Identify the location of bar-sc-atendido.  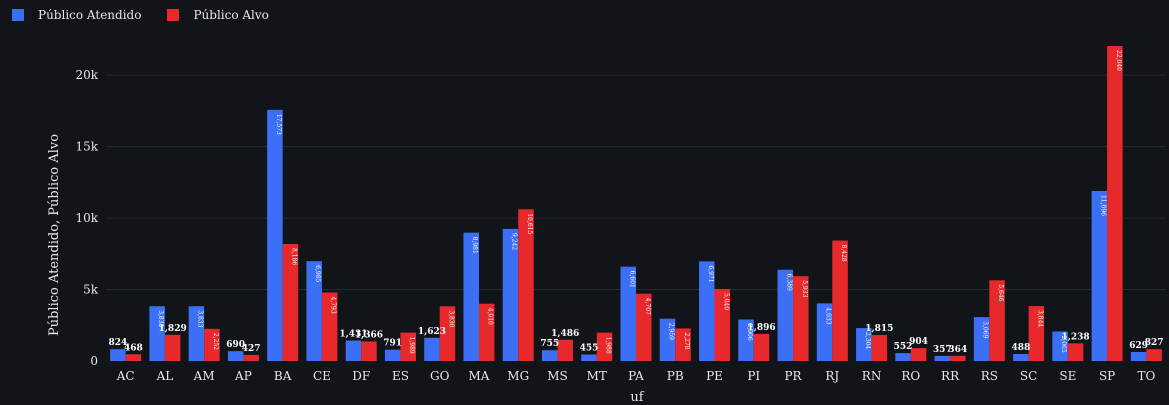
(1021, 357).